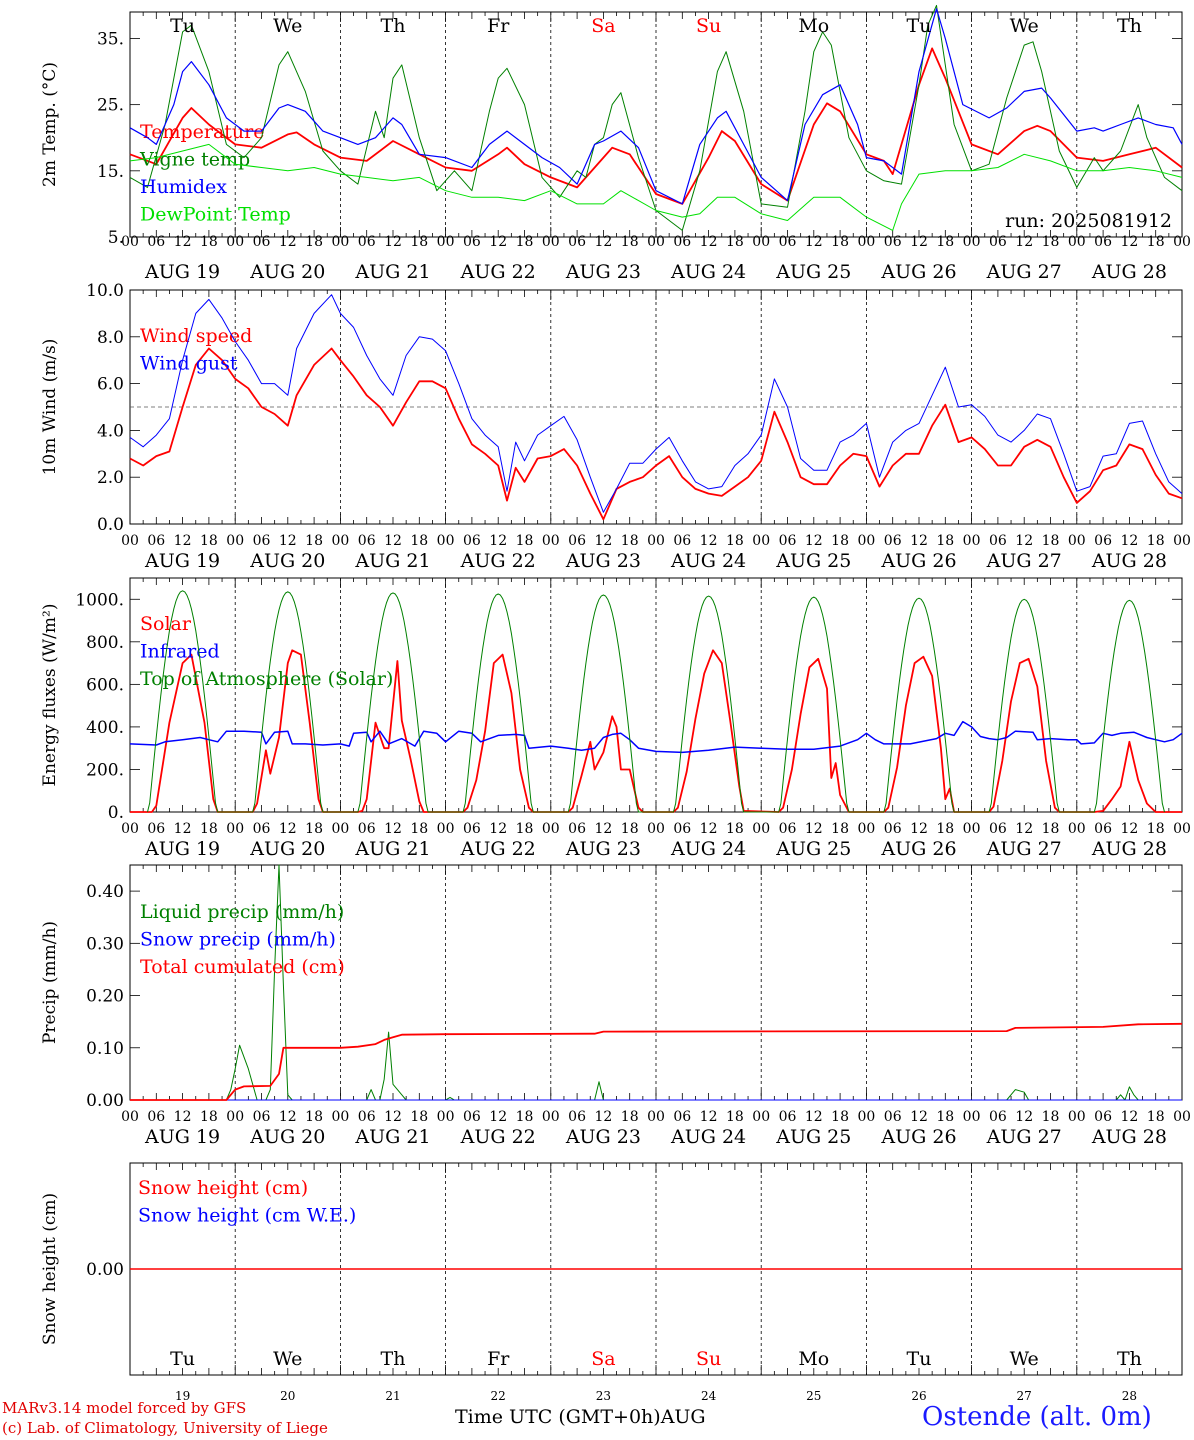 The height and width of the screenshot is (1440, 1194). Describe the element at coordinates (1024, 561) in the screenshot. I see `date-label: AUG 27` at that location.